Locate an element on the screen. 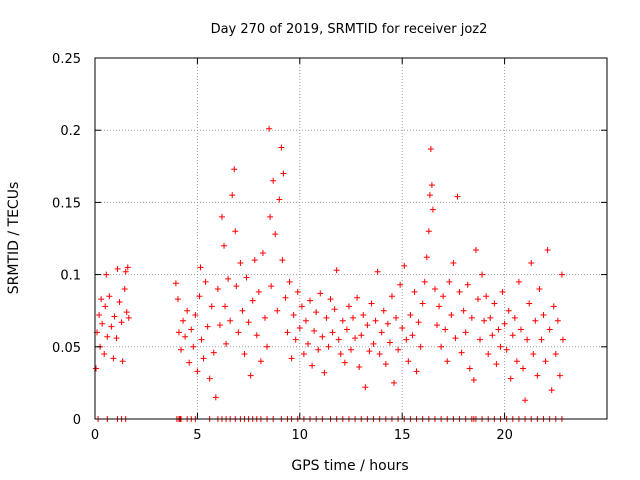 This screenshot has width=640, height=480. x-tick-label: 10 is located at coordinates (300, 435).